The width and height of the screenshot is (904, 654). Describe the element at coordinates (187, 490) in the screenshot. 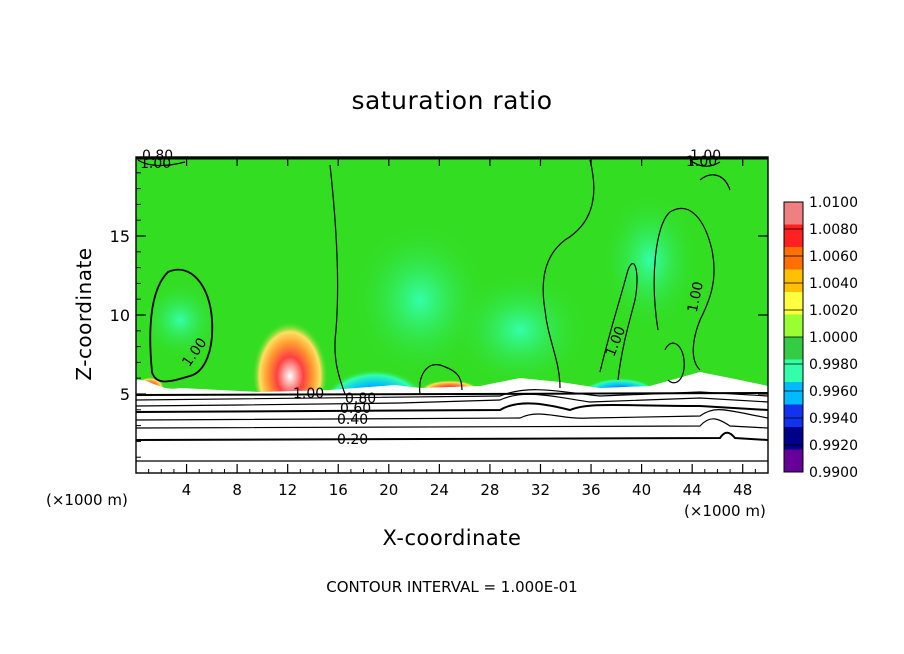

I see `x-tick-label: 4` at that location.